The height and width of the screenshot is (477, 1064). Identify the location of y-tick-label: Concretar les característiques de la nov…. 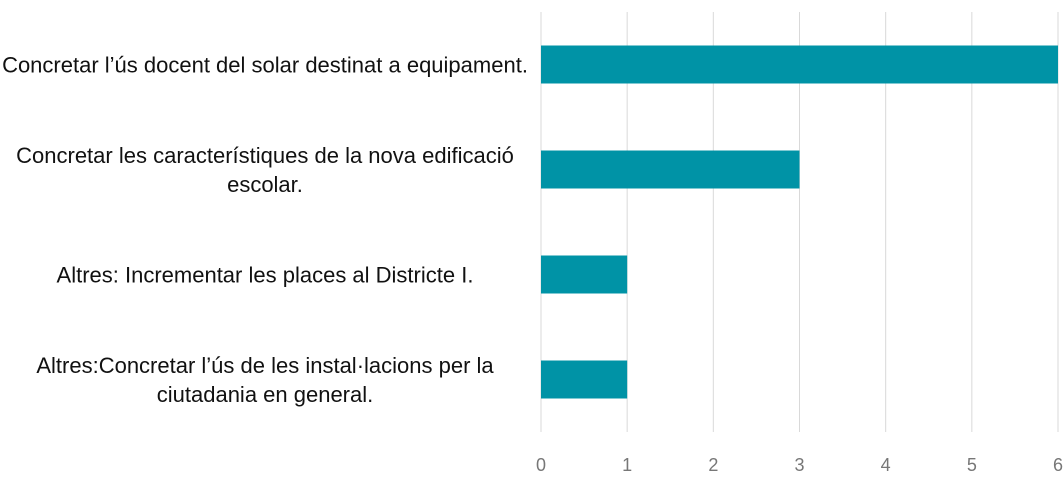
(265, 169).